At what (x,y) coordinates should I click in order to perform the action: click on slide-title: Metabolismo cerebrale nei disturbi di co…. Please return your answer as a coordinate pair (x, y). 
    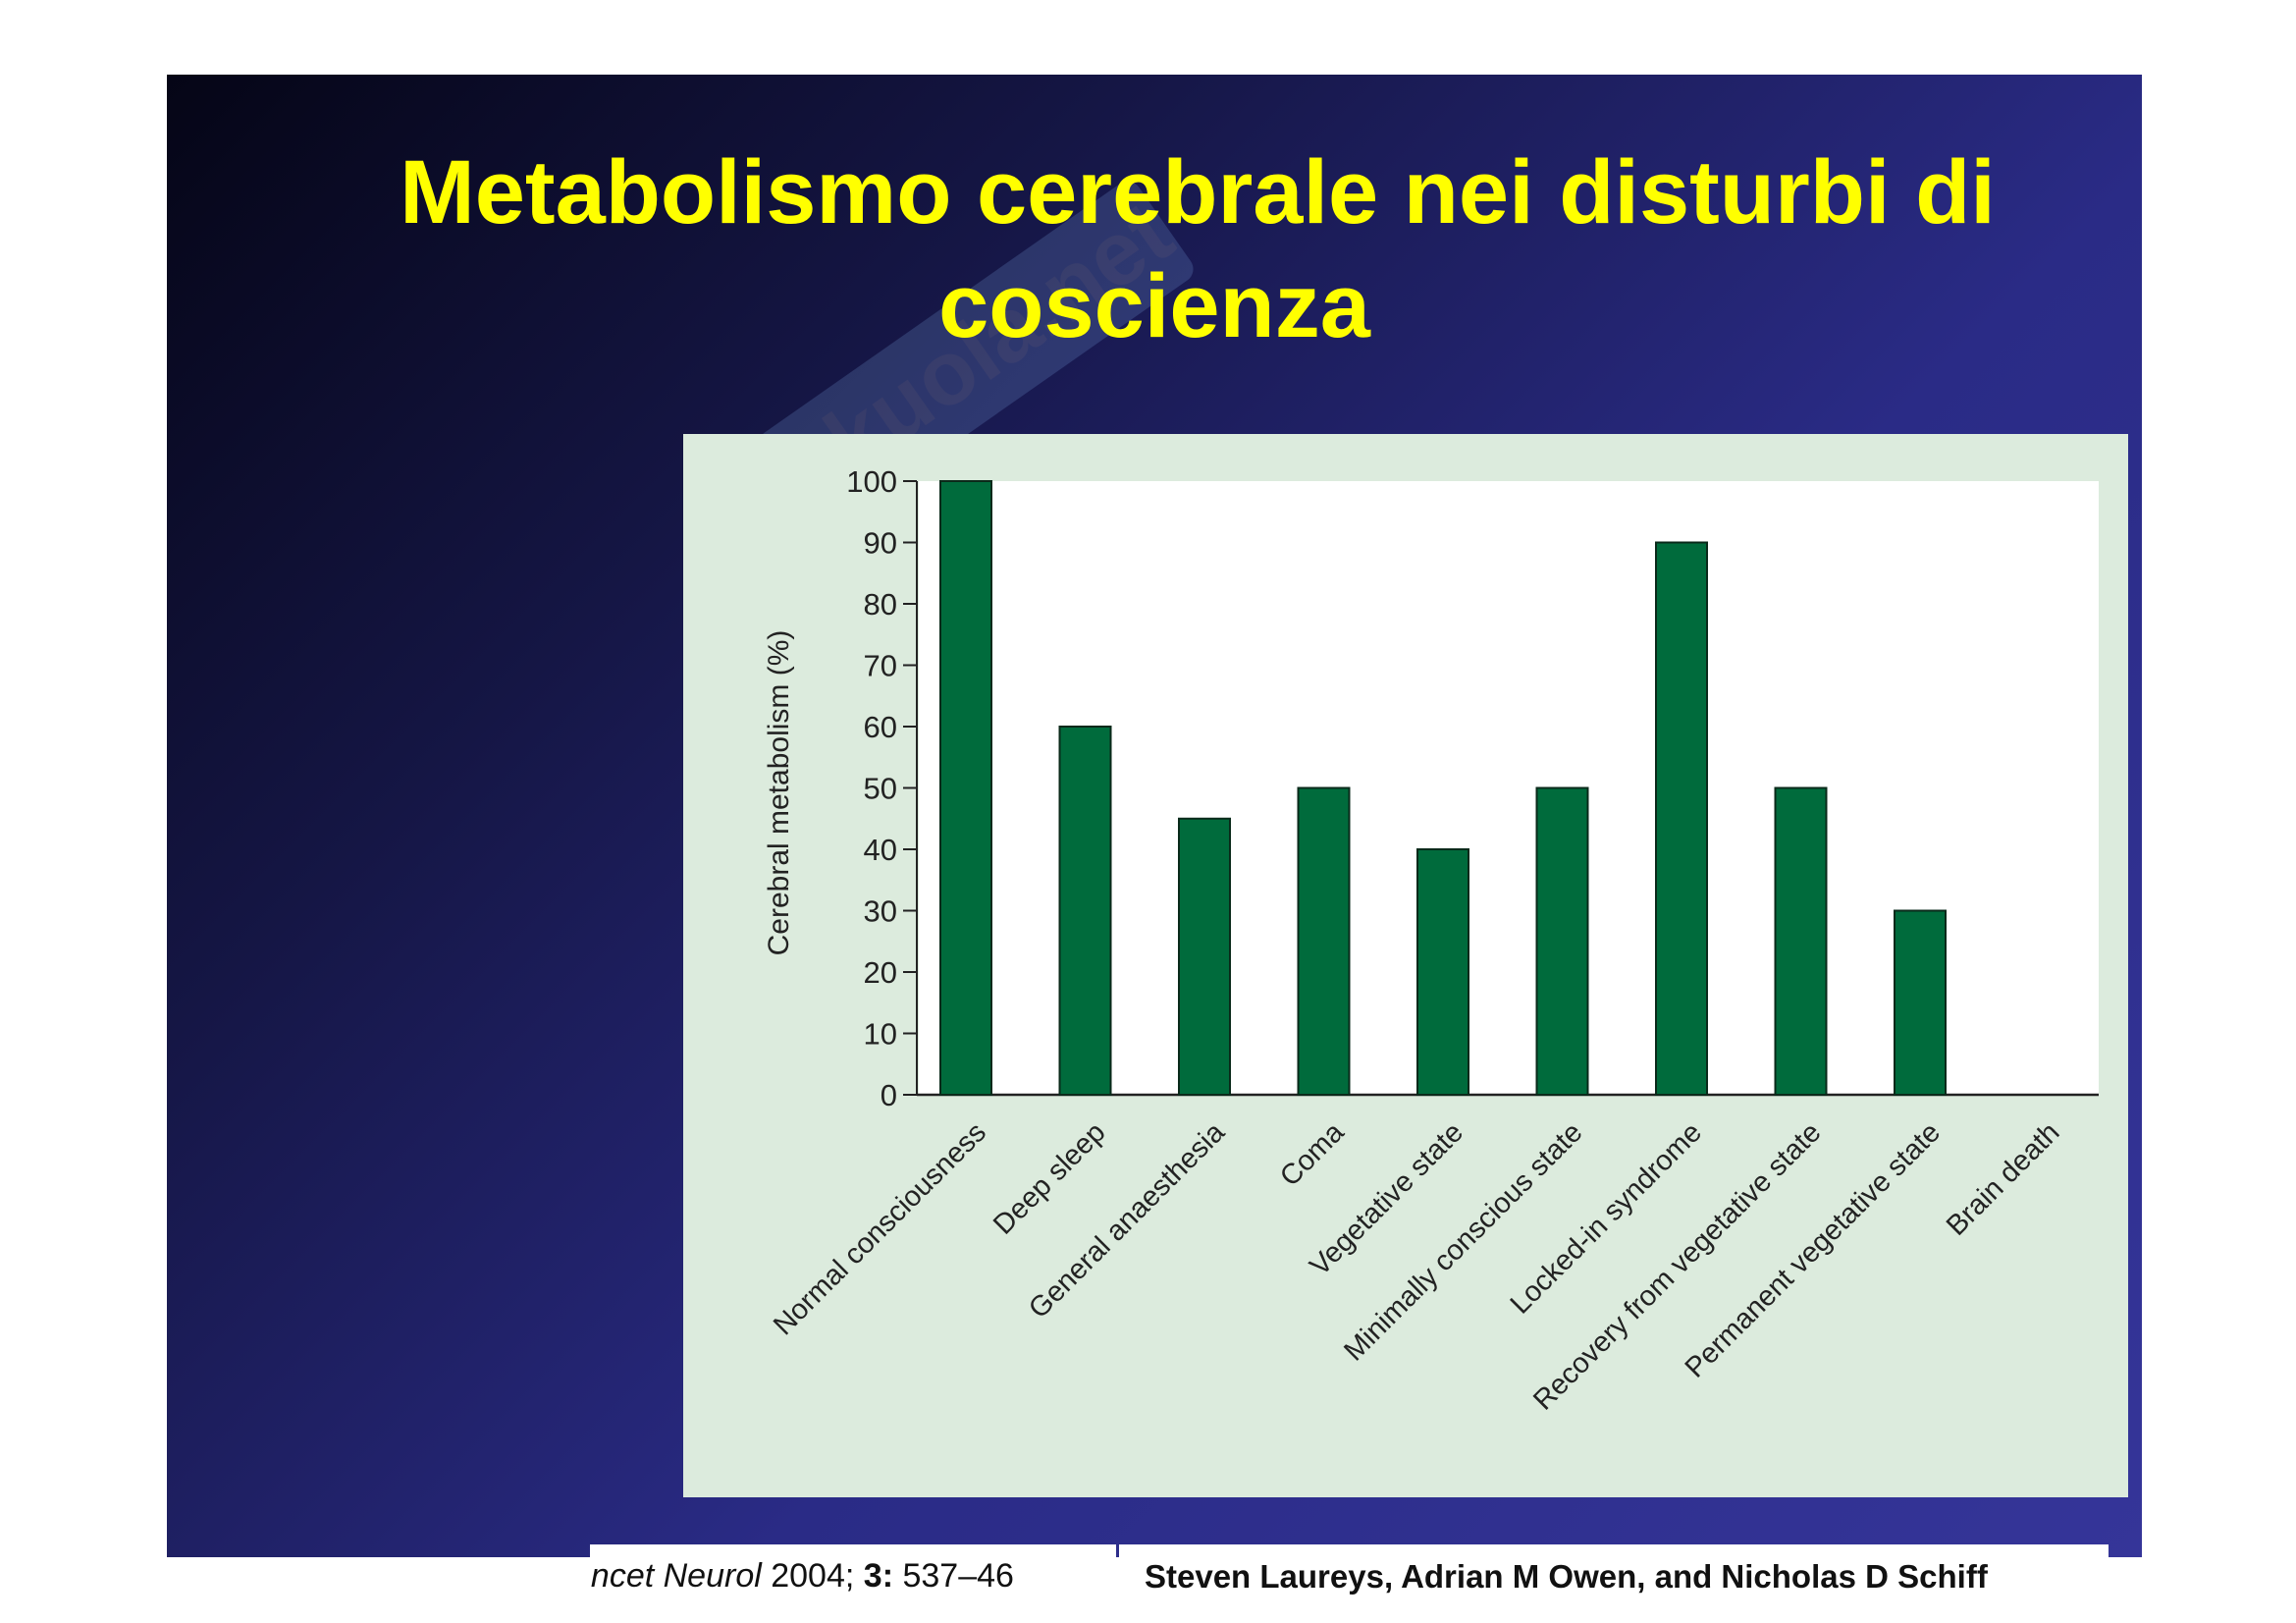
    Looking at the image, I should click on (1154, 249).